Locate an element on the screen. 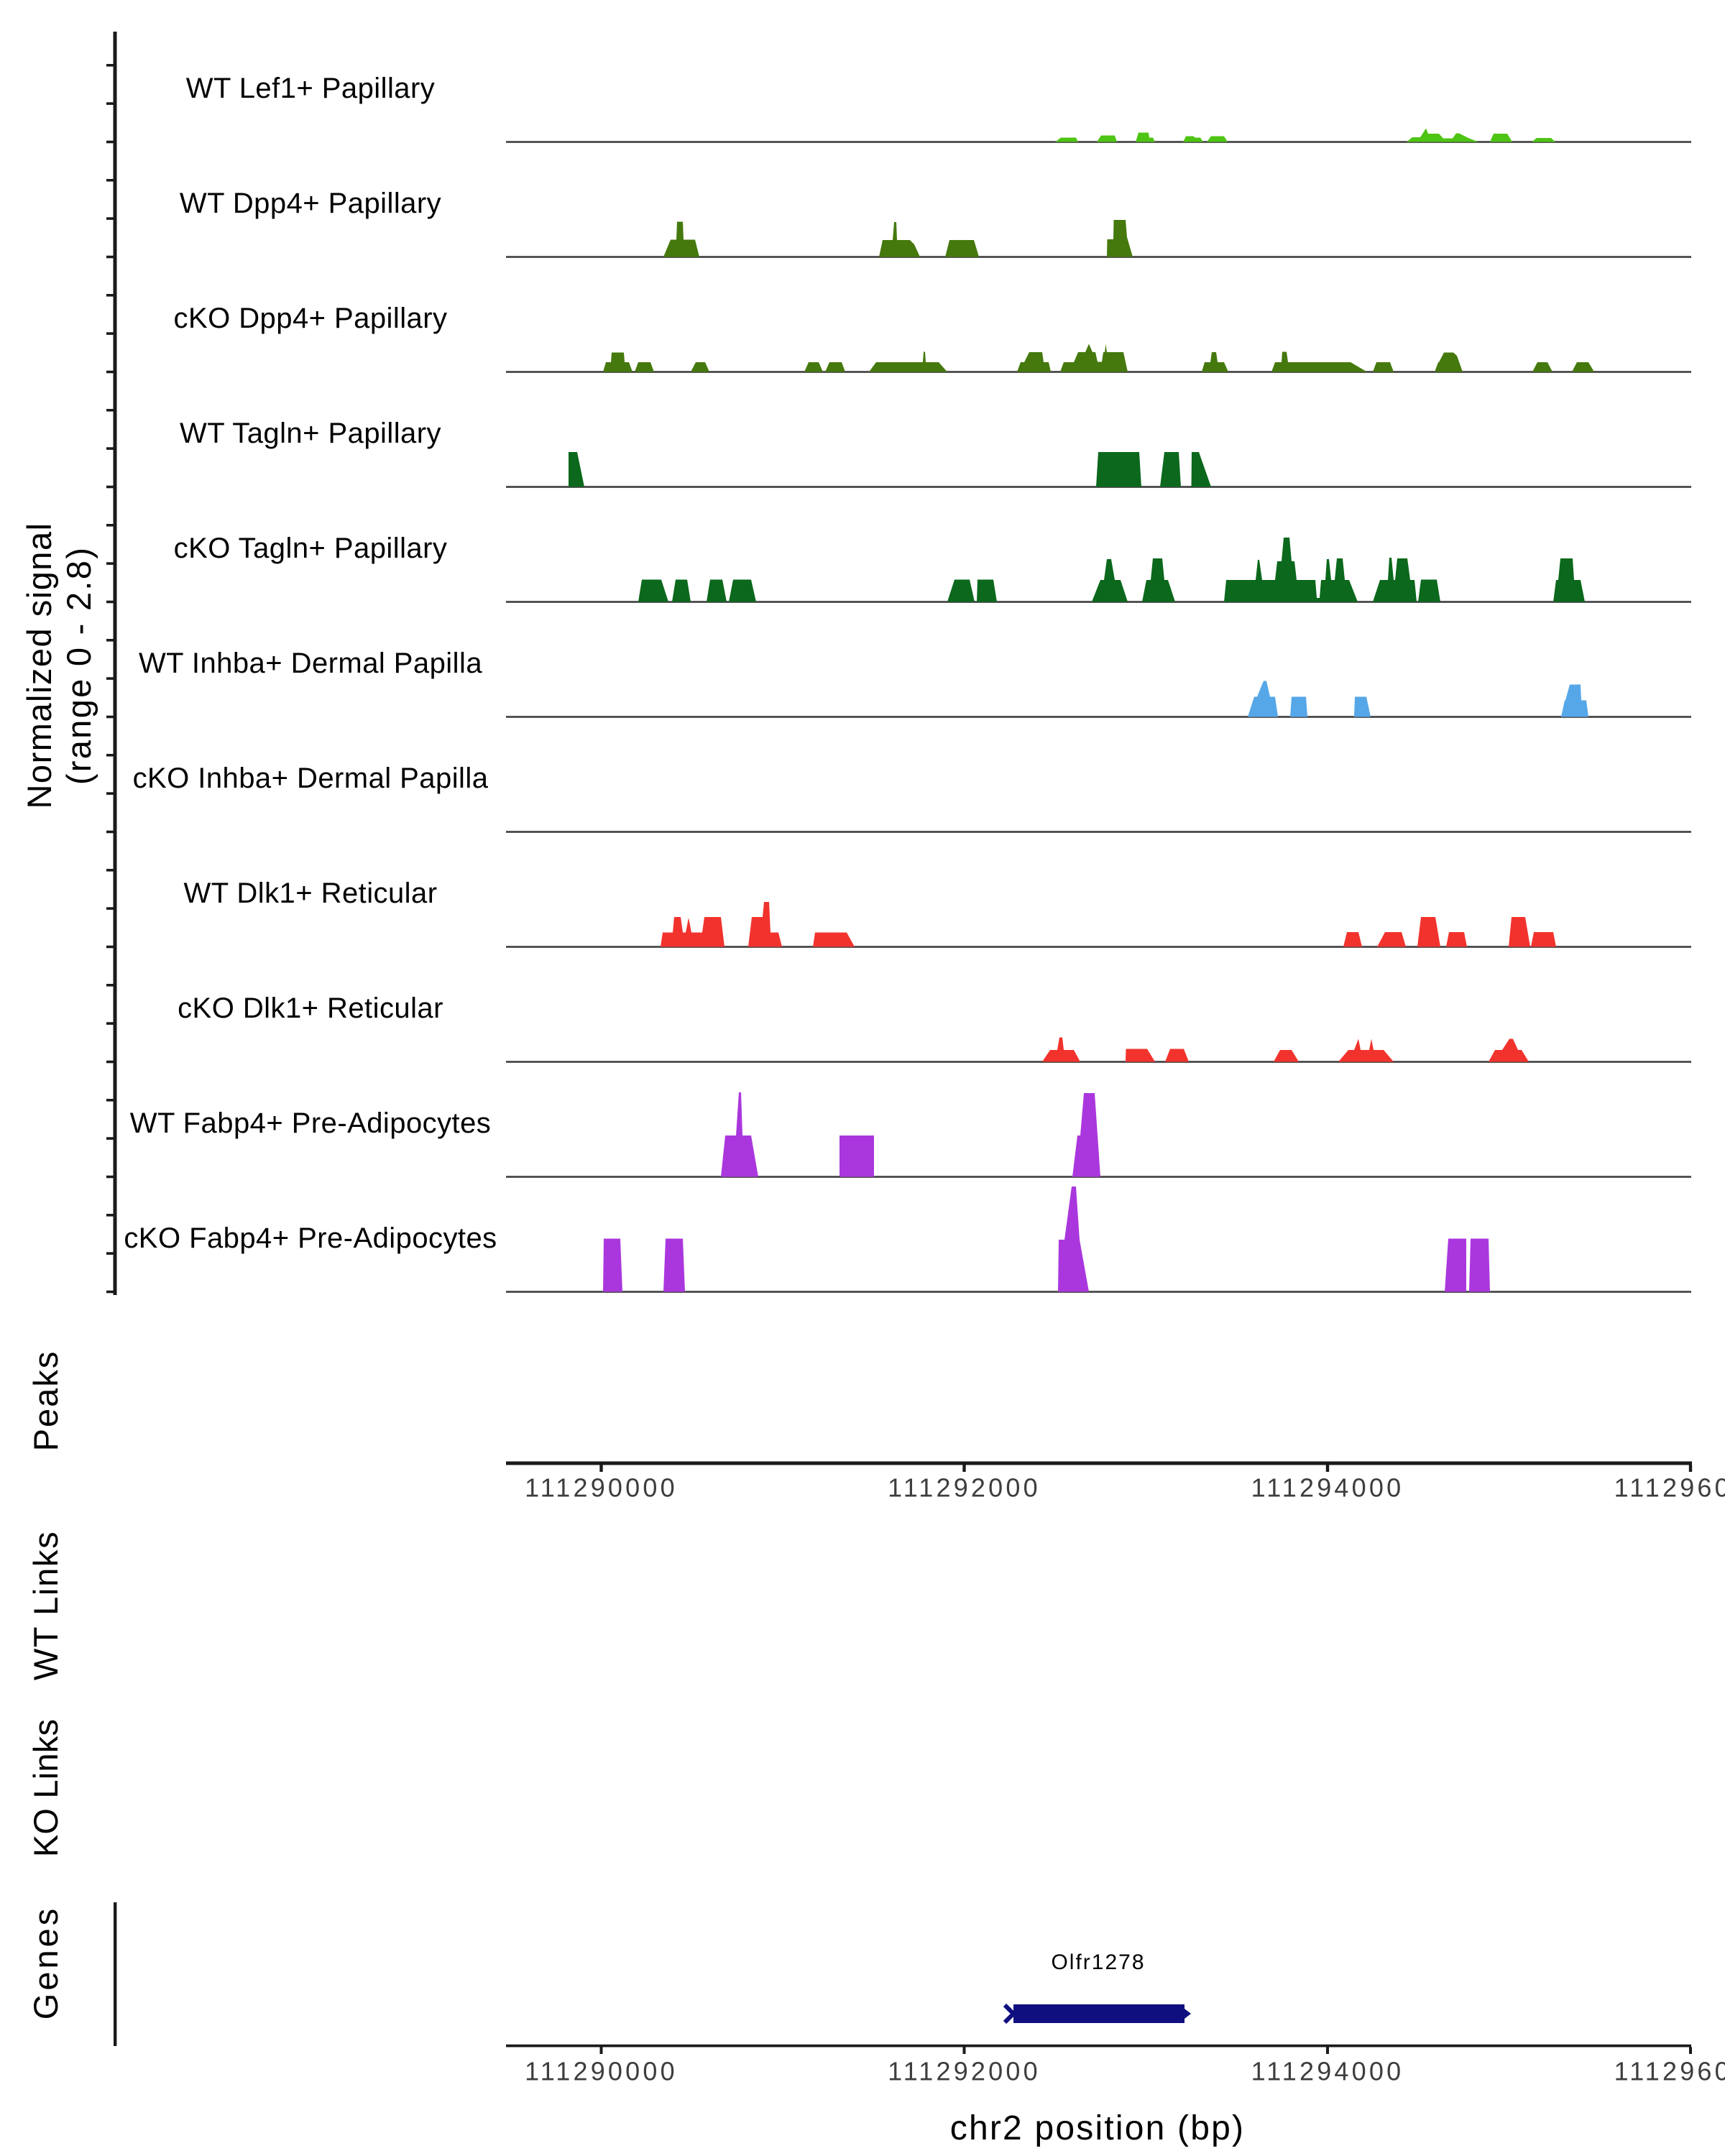 The width and height of the screenshot is (1725, 2156). svg-text: WT Fabp4+ Pre-Adipocytes is located at coordinates (311, 1123).